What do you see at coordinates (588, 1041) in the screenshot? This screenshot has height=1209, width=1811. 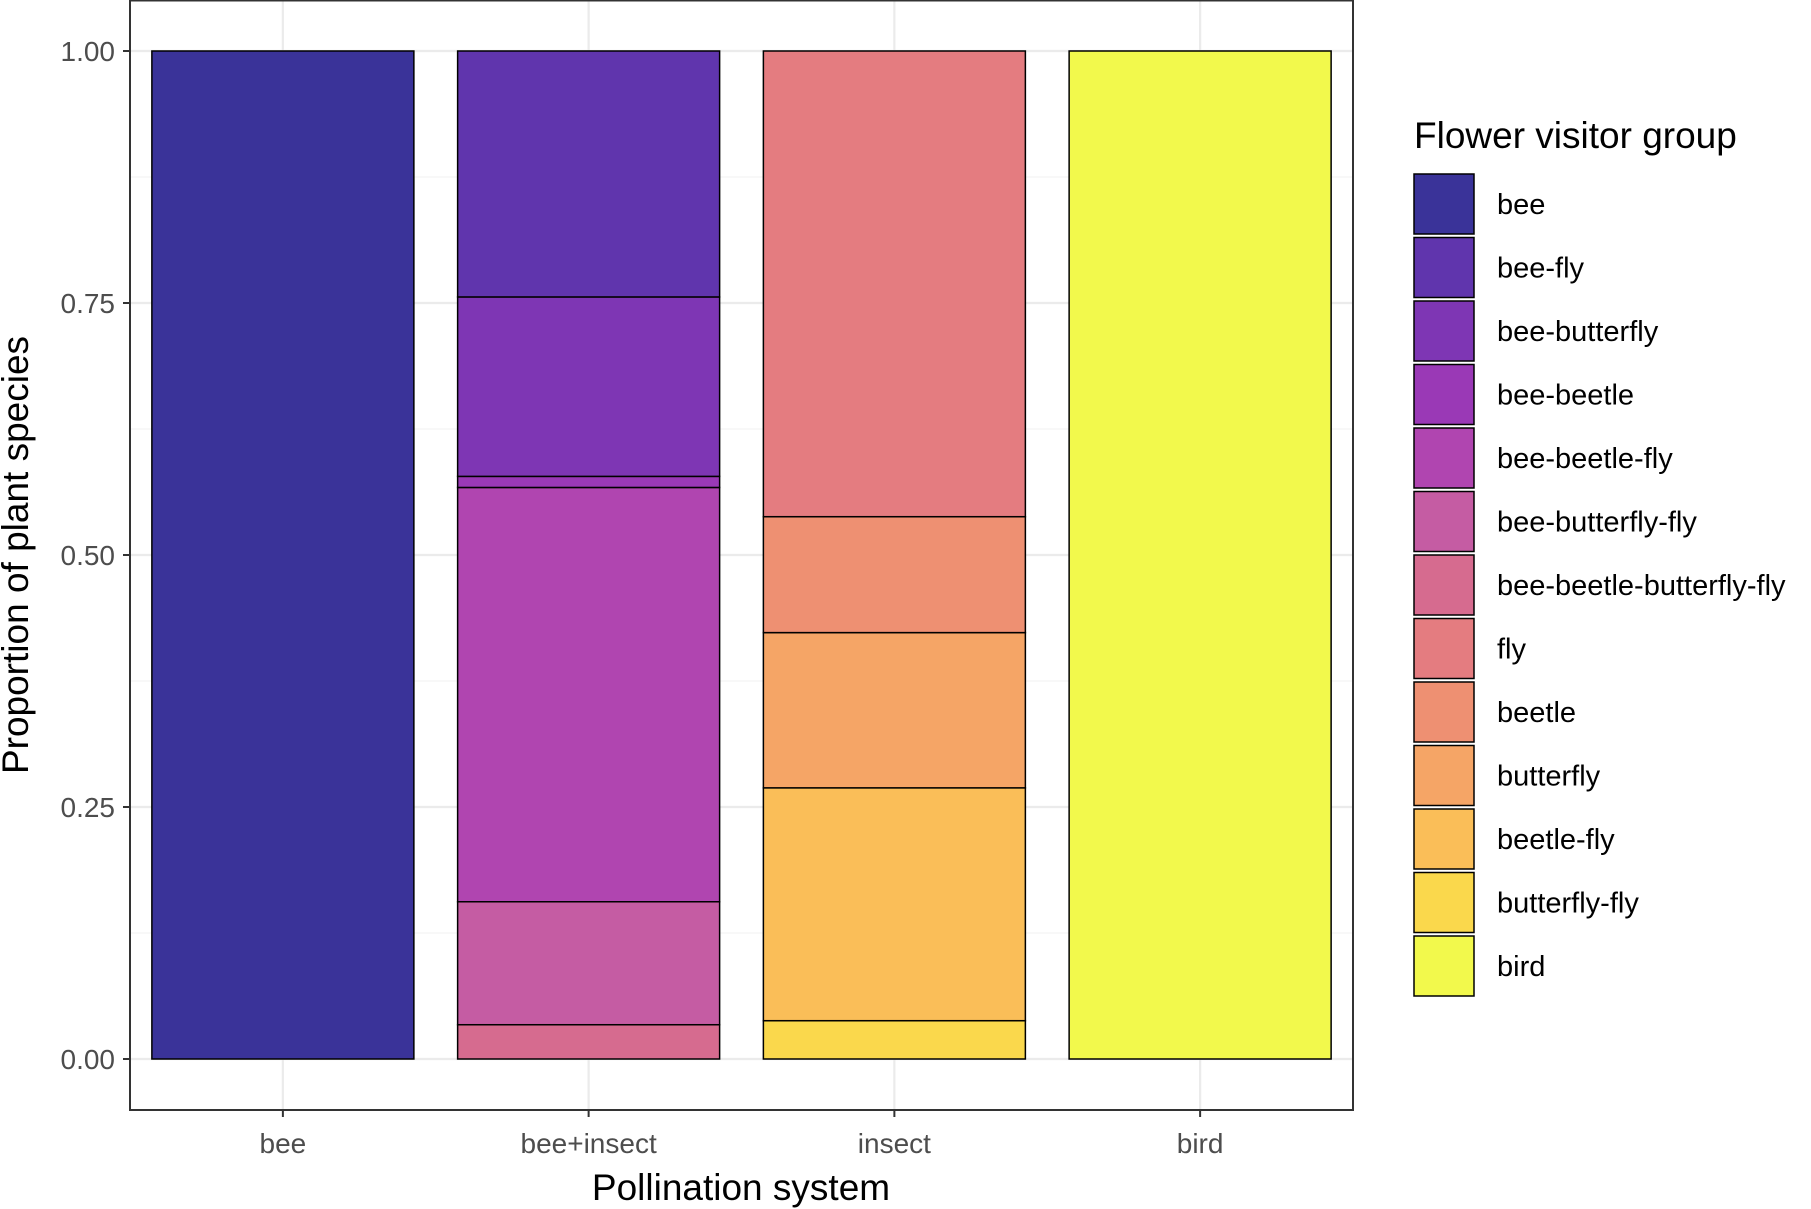 I see `bar-segment-bee-insect-bee-beetle-butterfly-fly` at bounding box center [588, 1041].